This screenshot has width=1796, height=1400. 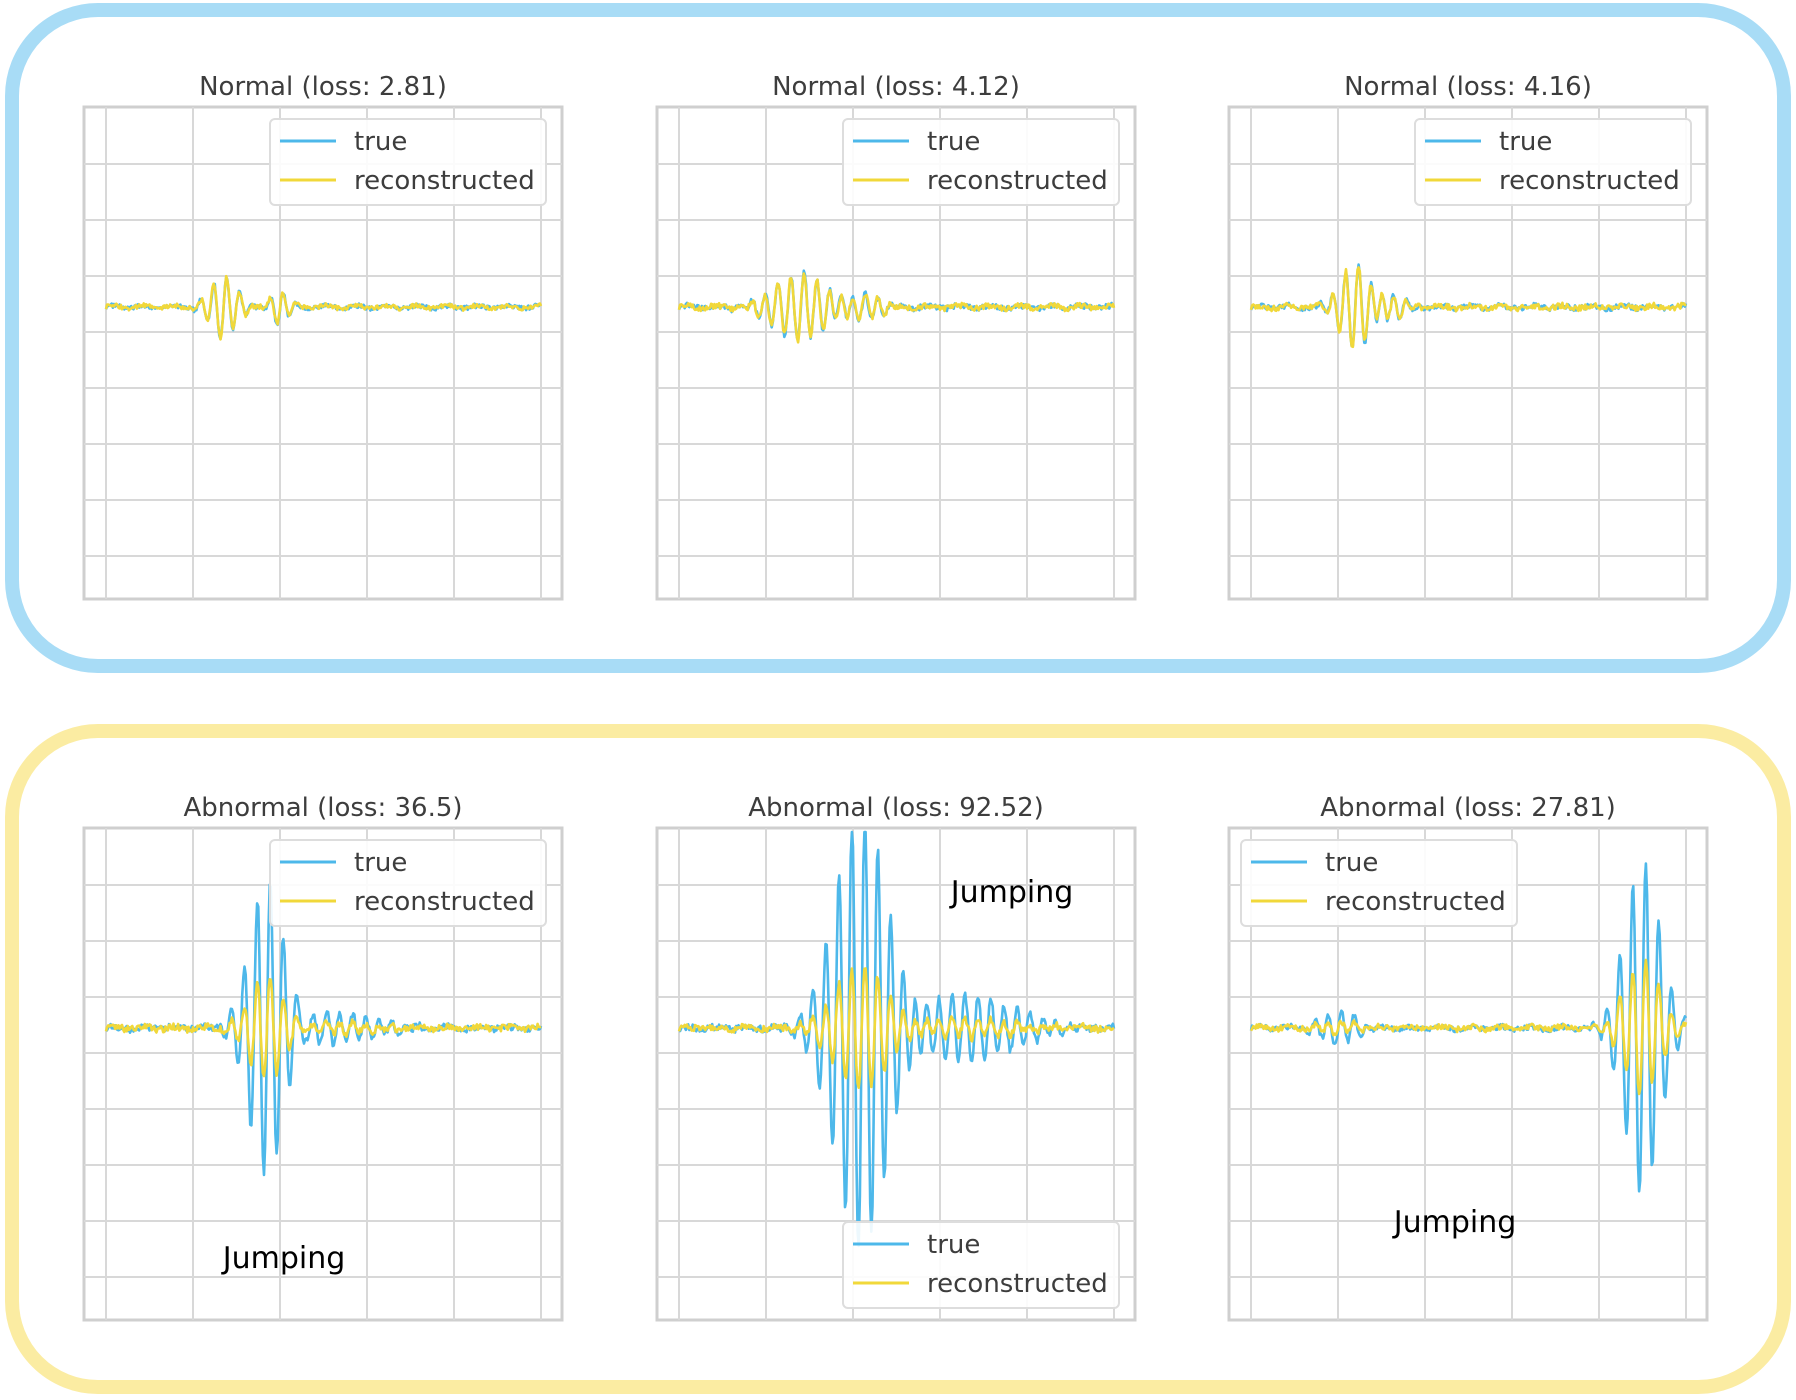 I want to click on chart-title: Abnormal (loss: 36.5), so click(x=322, y=808).